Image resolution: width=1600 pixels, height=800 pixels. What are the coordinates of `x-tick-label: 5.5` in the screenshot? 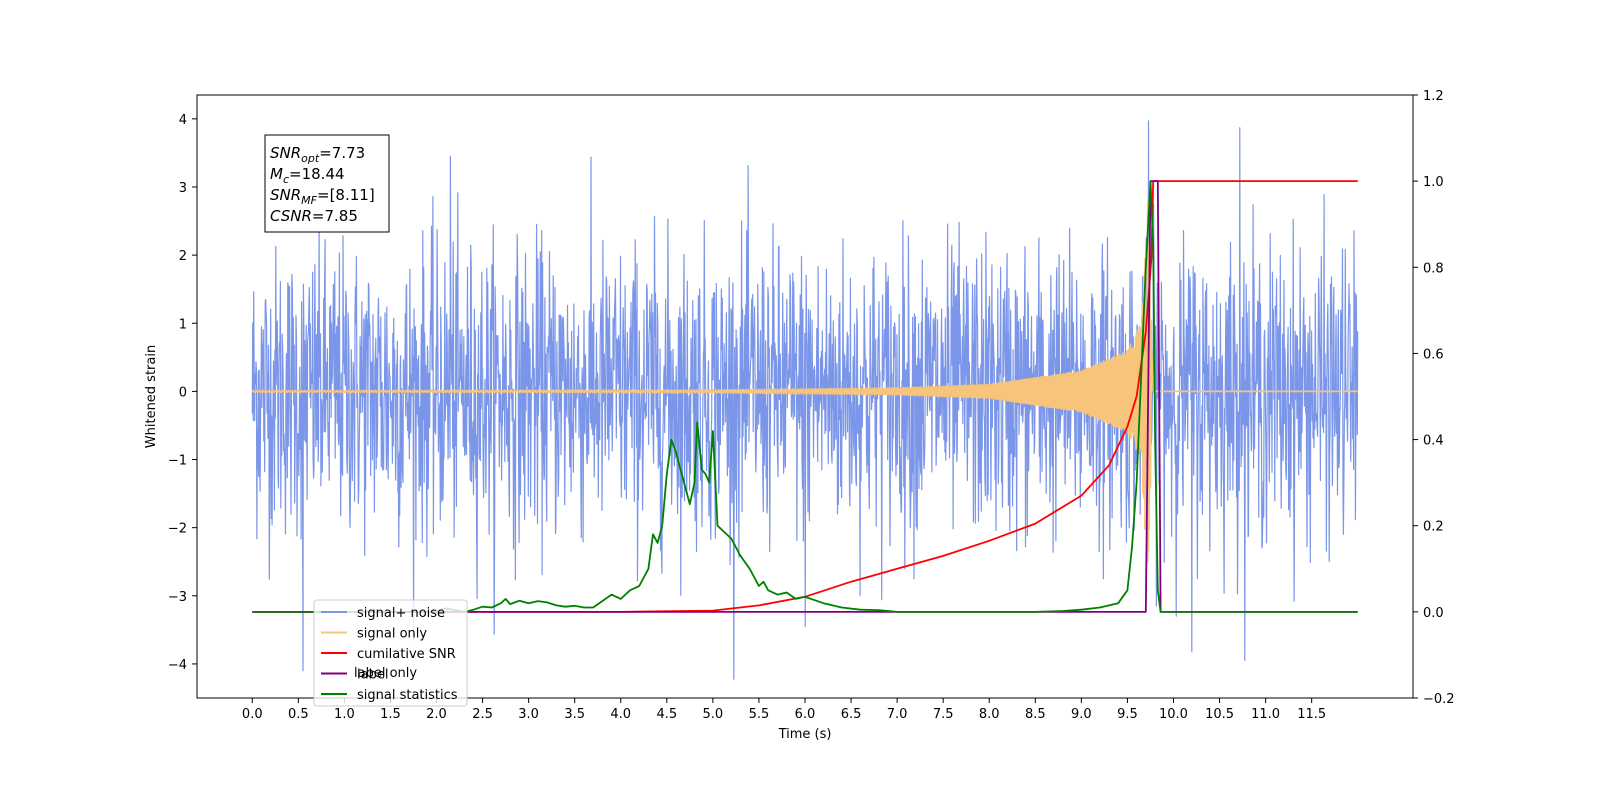 It's located at (759, 714).